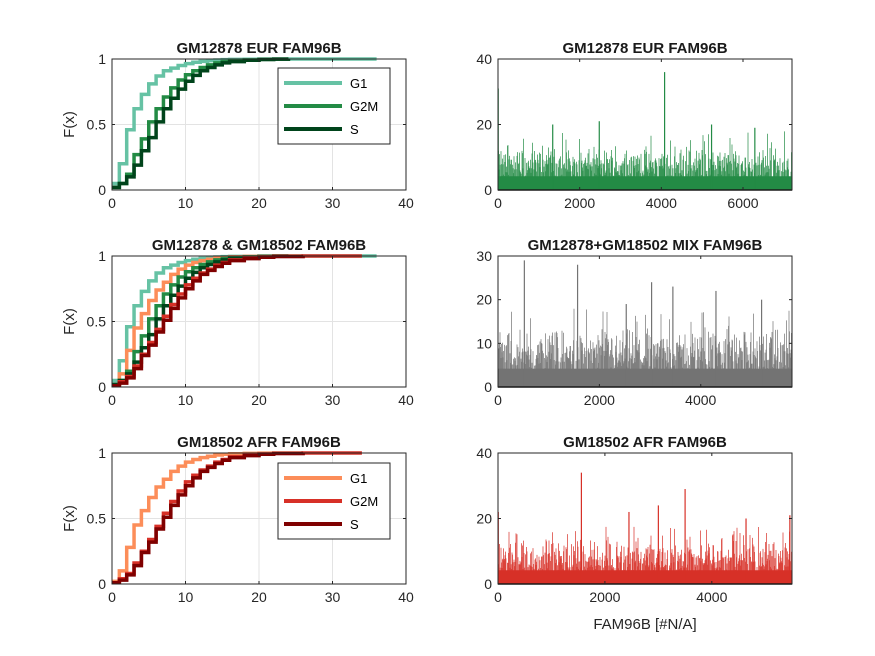  I want to click on y-tick-label: 30, so click(484, 256).